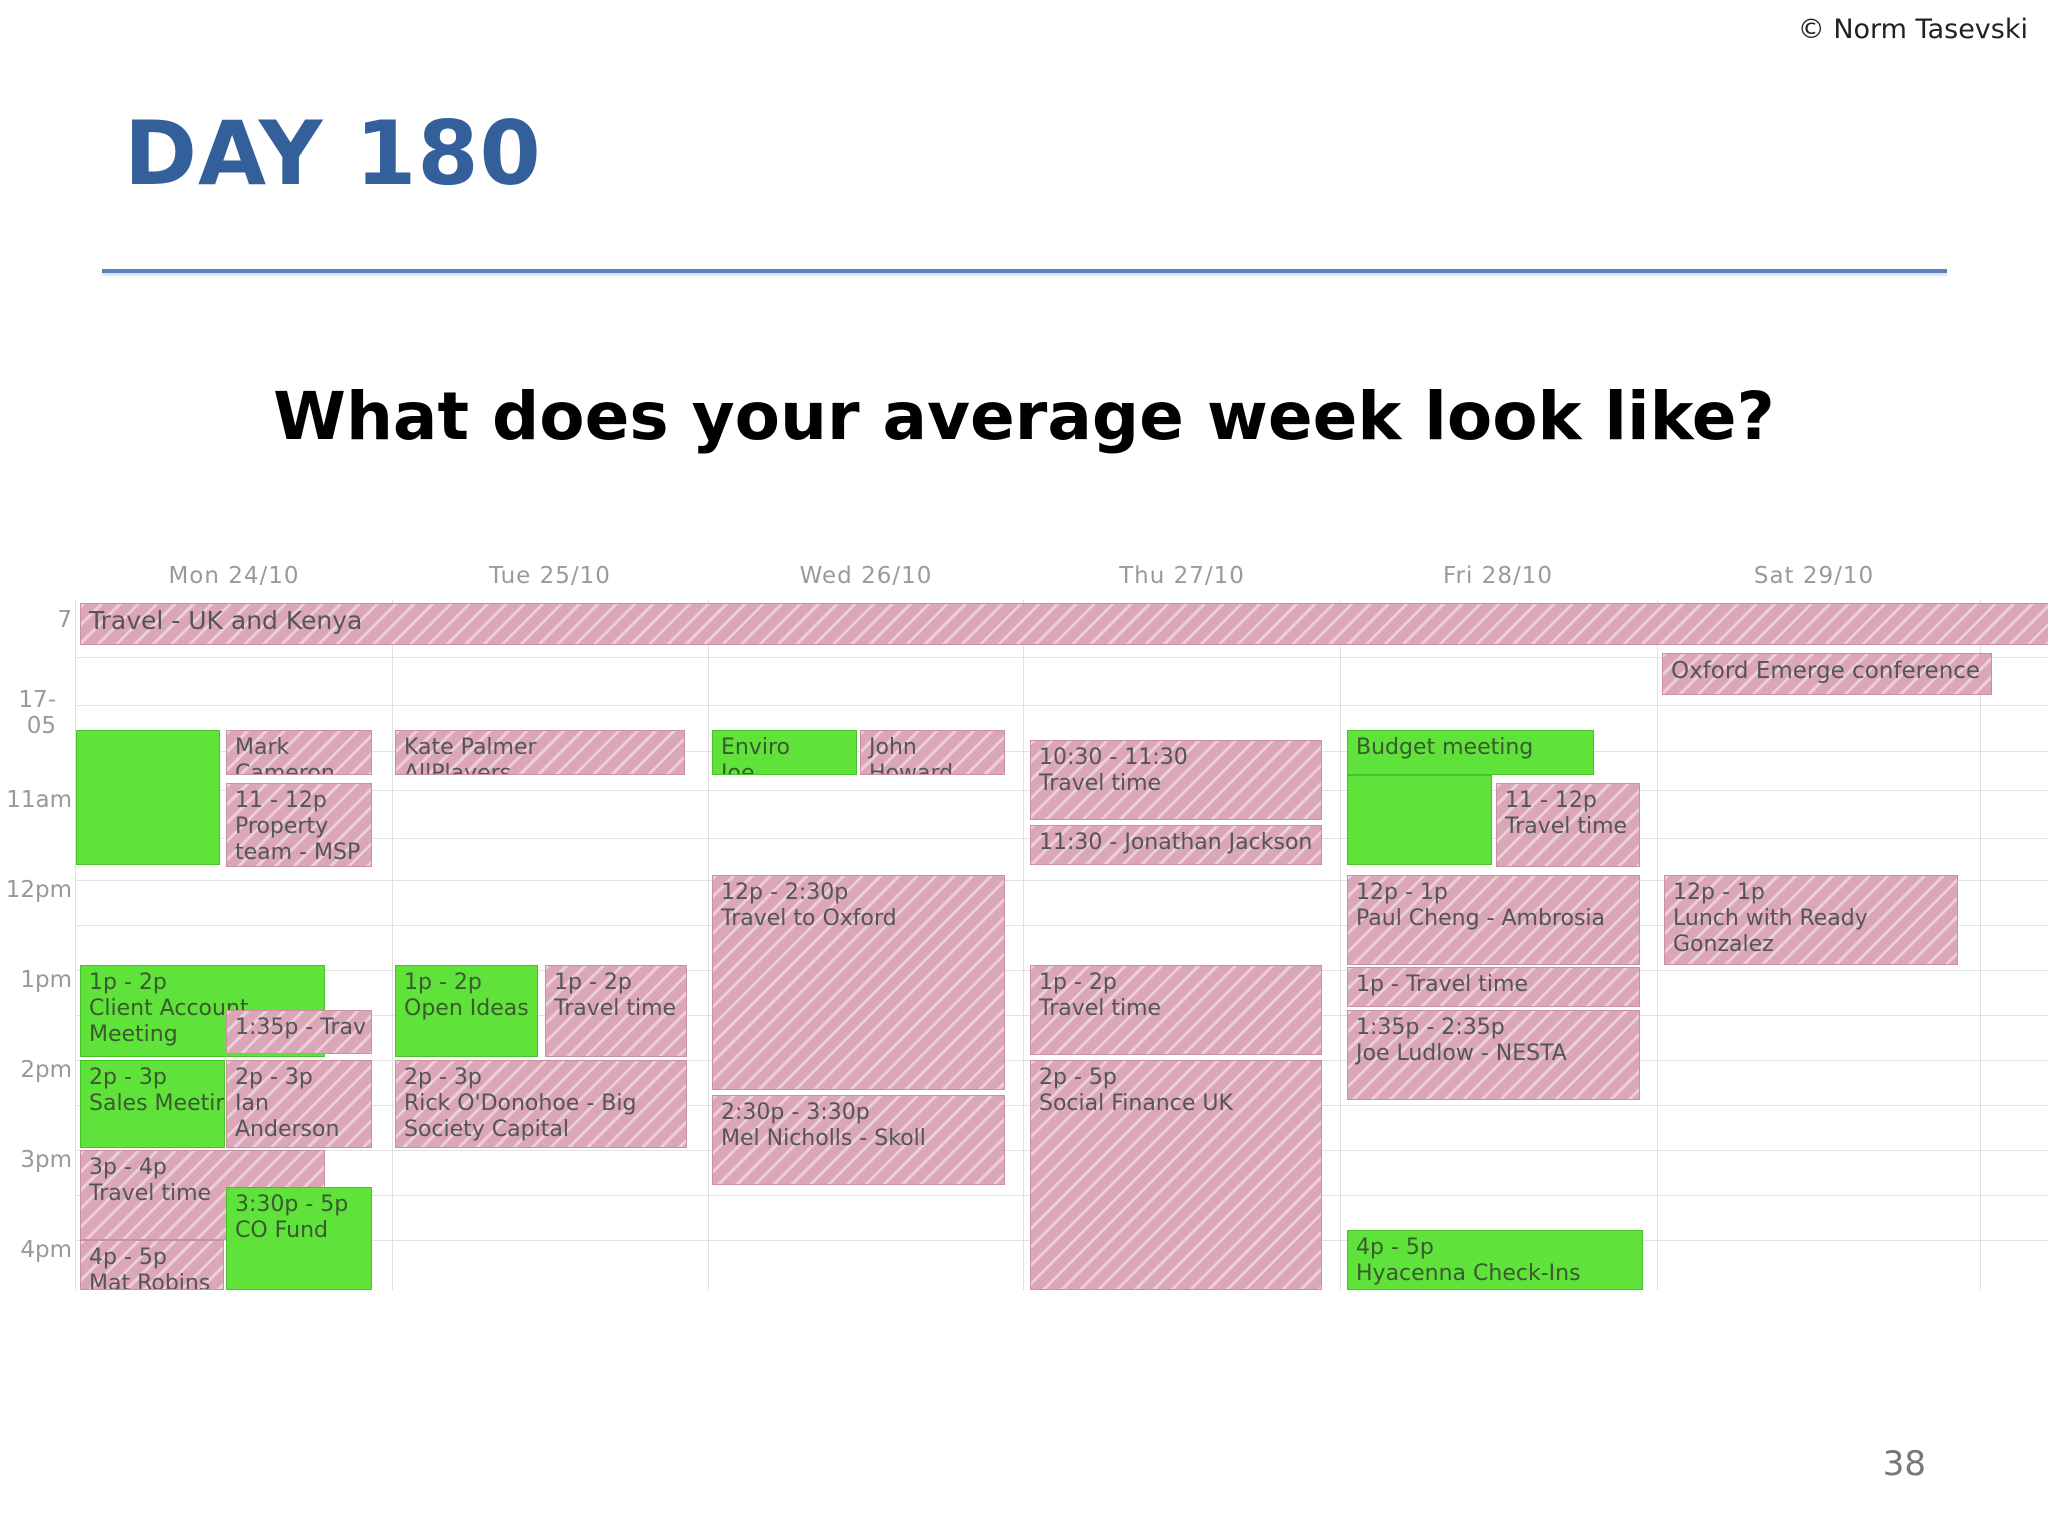  Describe the element at coordinates (128, 1167) in the screenshot. I see `event-time: 3p - 4p` at that location.